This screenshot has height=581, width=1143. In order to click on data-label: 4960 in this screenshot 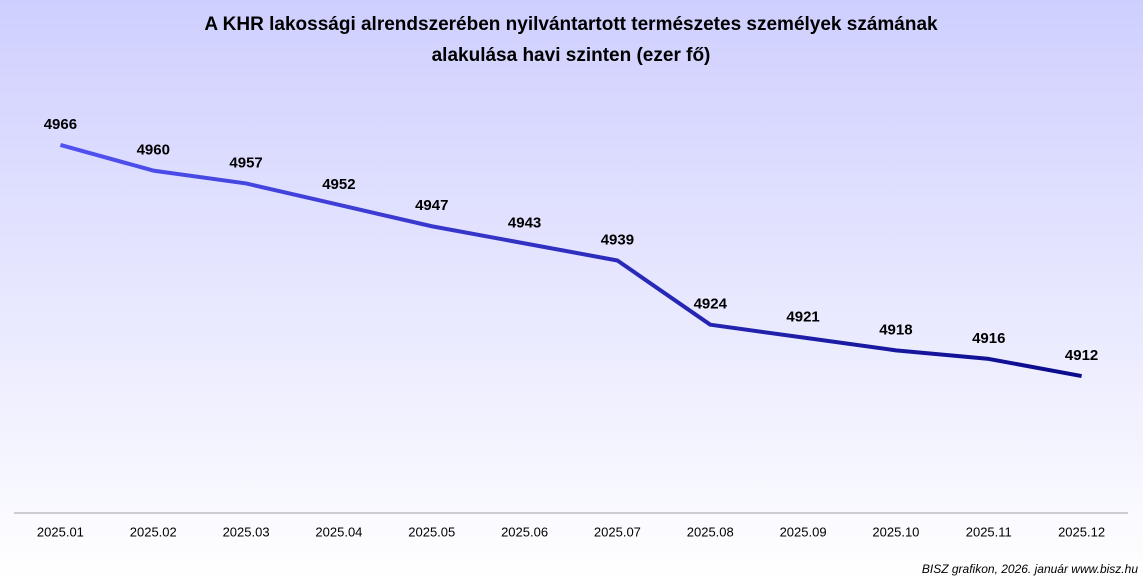, I will do `click(153, 150)`.